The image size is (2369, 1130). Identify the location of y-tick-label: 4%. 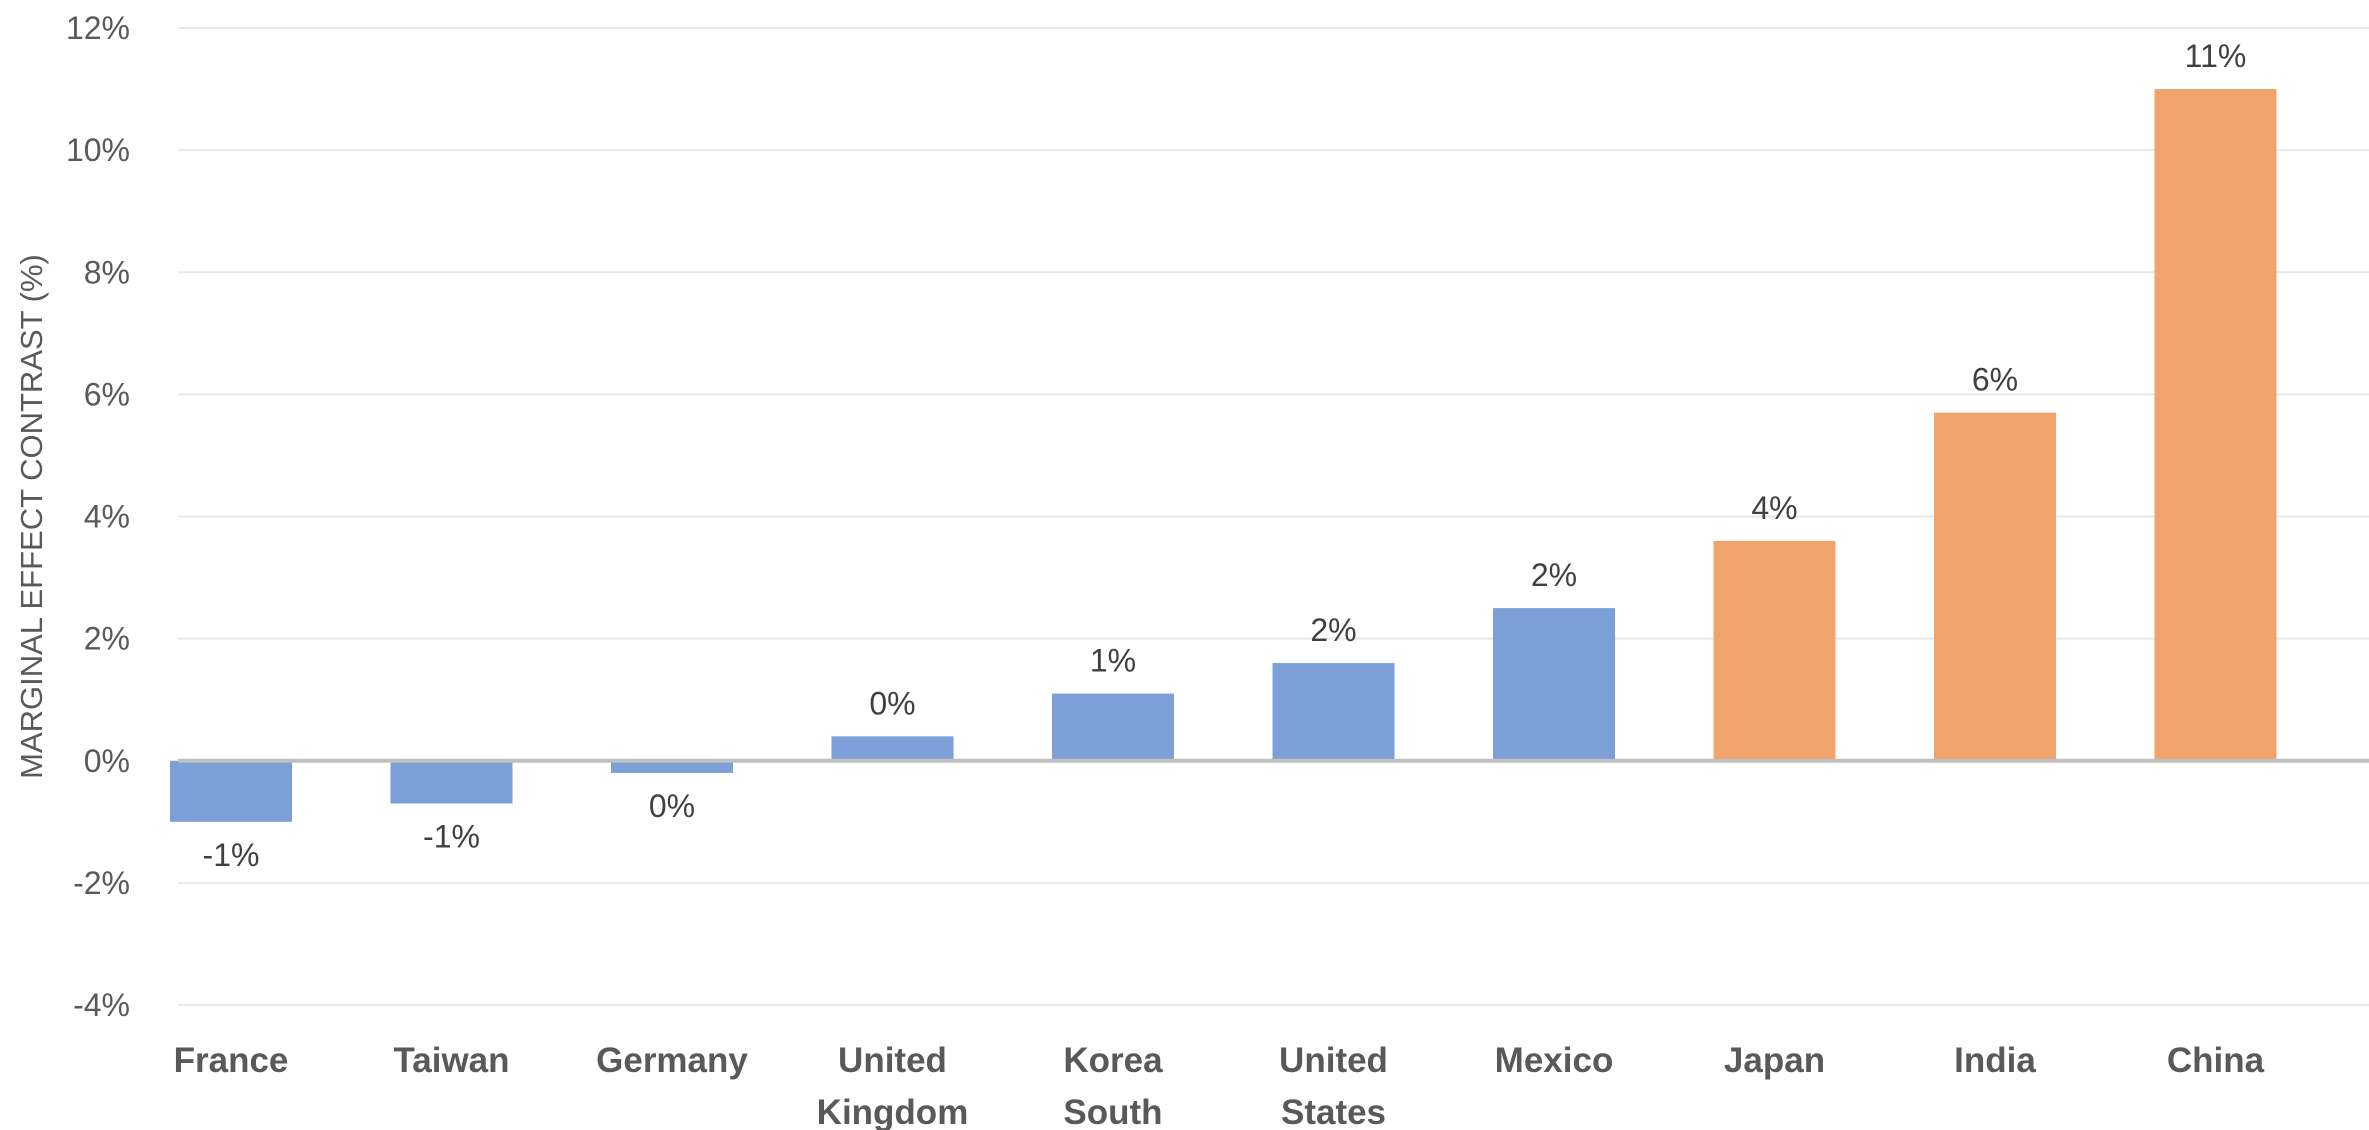
(107, 517).